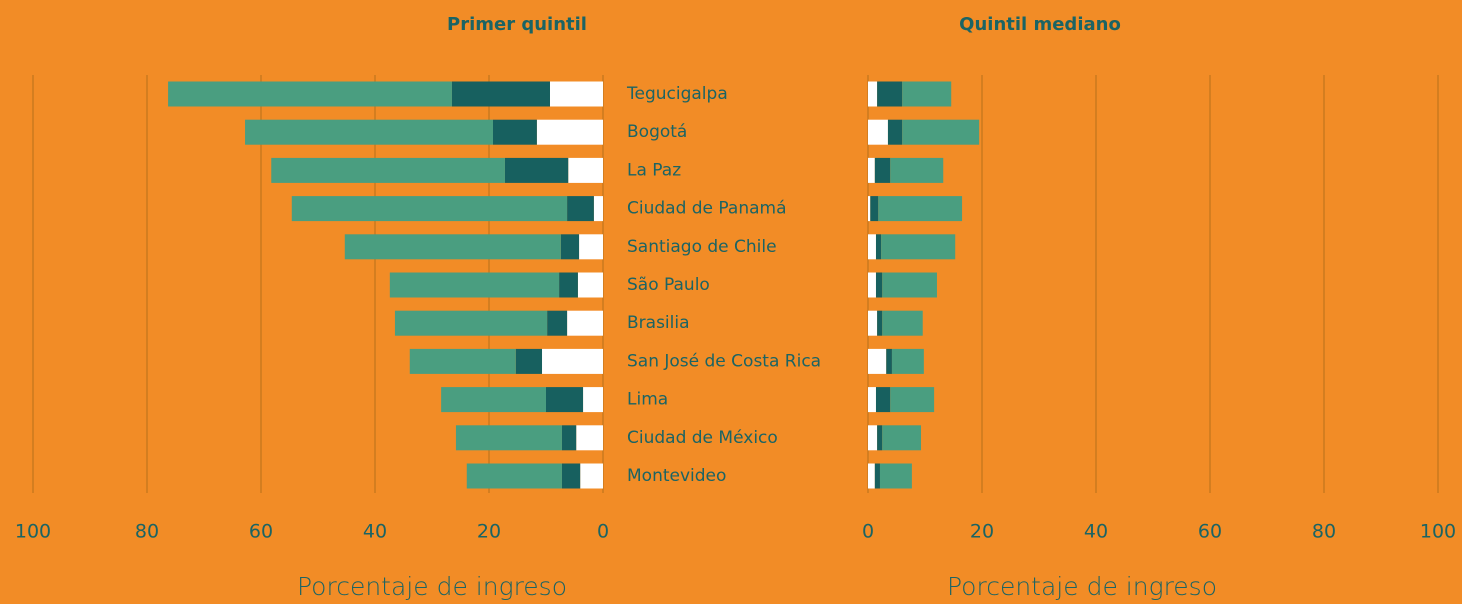  Describe the element at coordinates (647, 400) in the screenshot. I see `category-label: Lima` at that location.